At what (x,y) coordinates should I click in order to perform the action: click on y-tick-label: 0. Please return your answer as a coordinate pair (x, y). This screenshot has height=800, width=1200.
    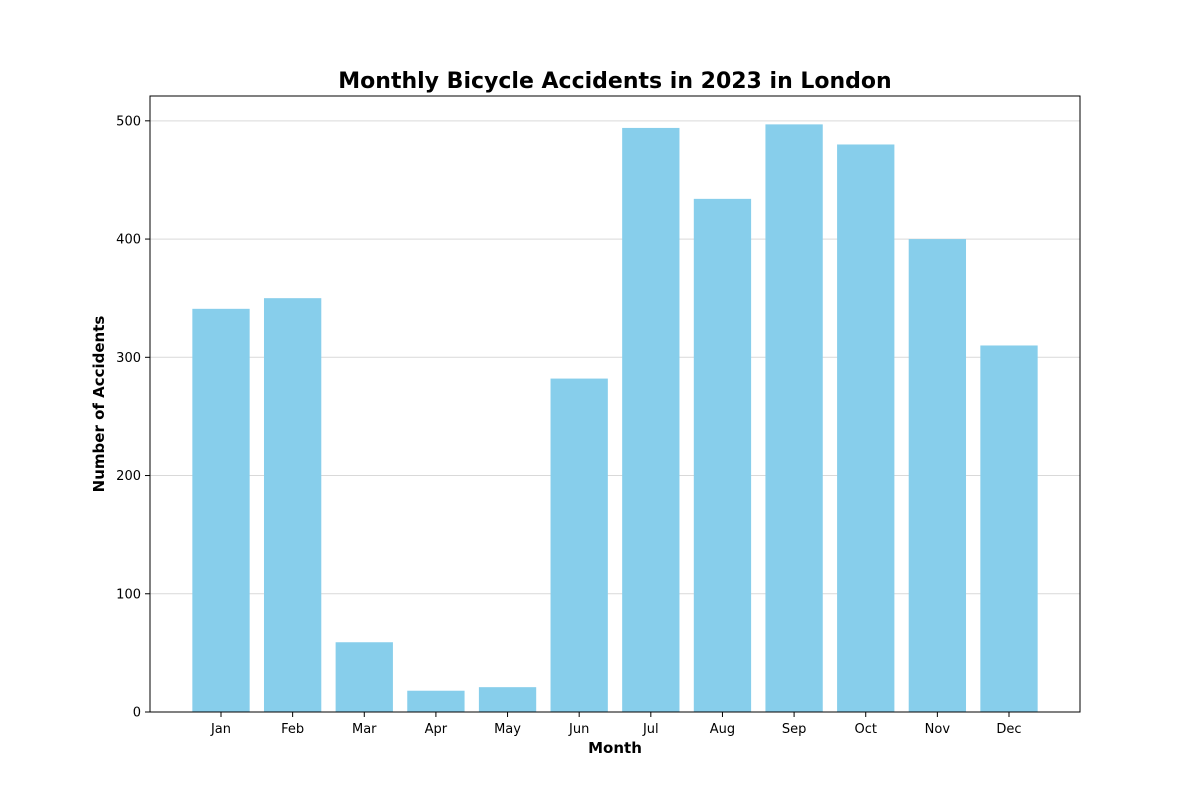
    Looking at the image, I should click on (137, 713).